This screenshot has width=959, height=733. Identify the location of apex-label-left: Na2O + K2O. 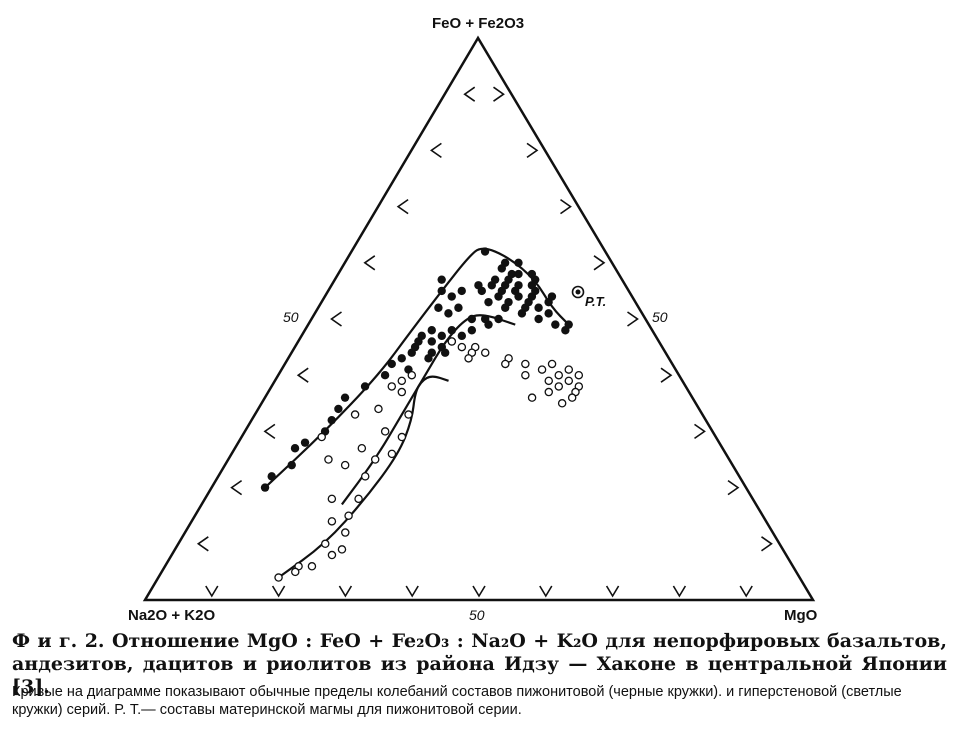
(171, 615).